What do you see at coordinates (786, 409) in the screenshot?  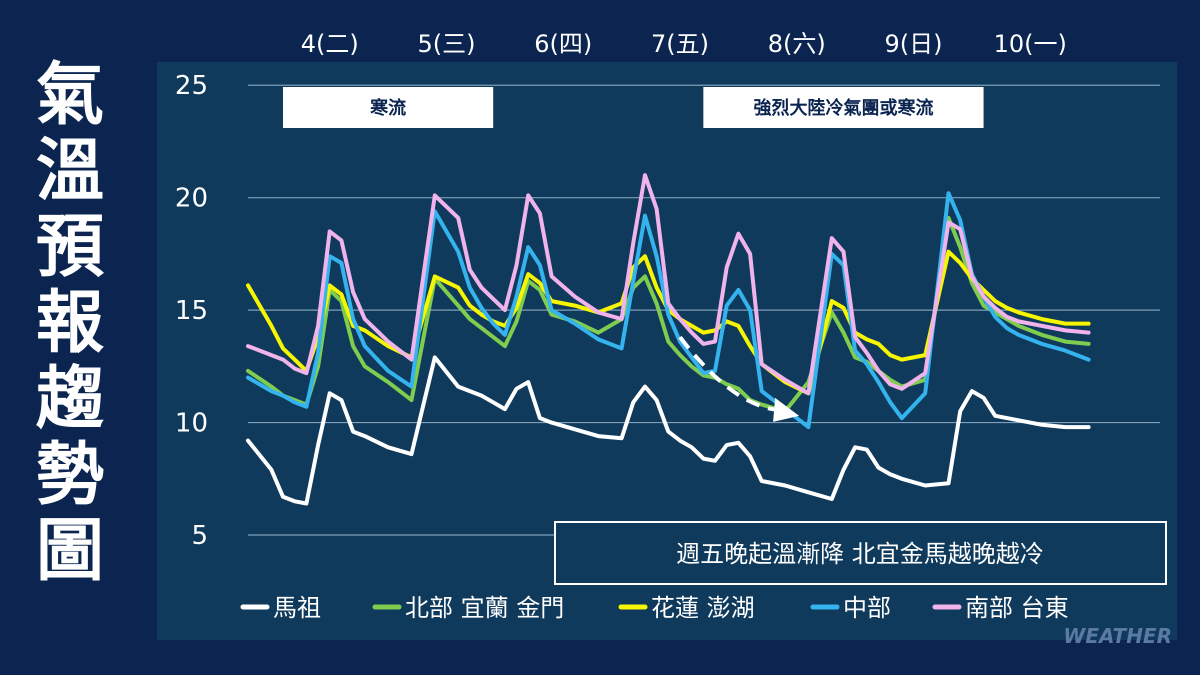 I see `arrow-head` at bounding box center [786, 409].